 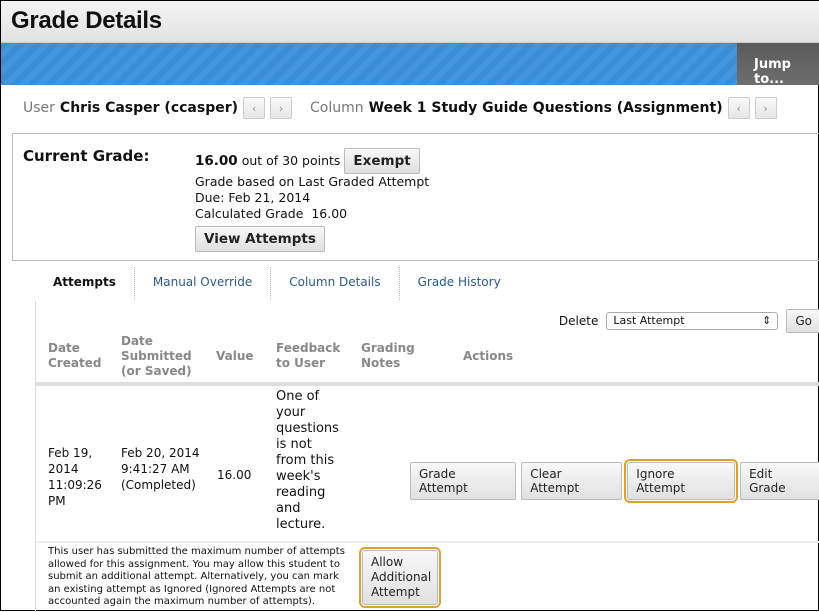 What do you see at coordinates (400, 577) in the screenshot?
I see `allow-additional-attempt-button: Allow Additional Attempt` at bounding box center [400, 577].